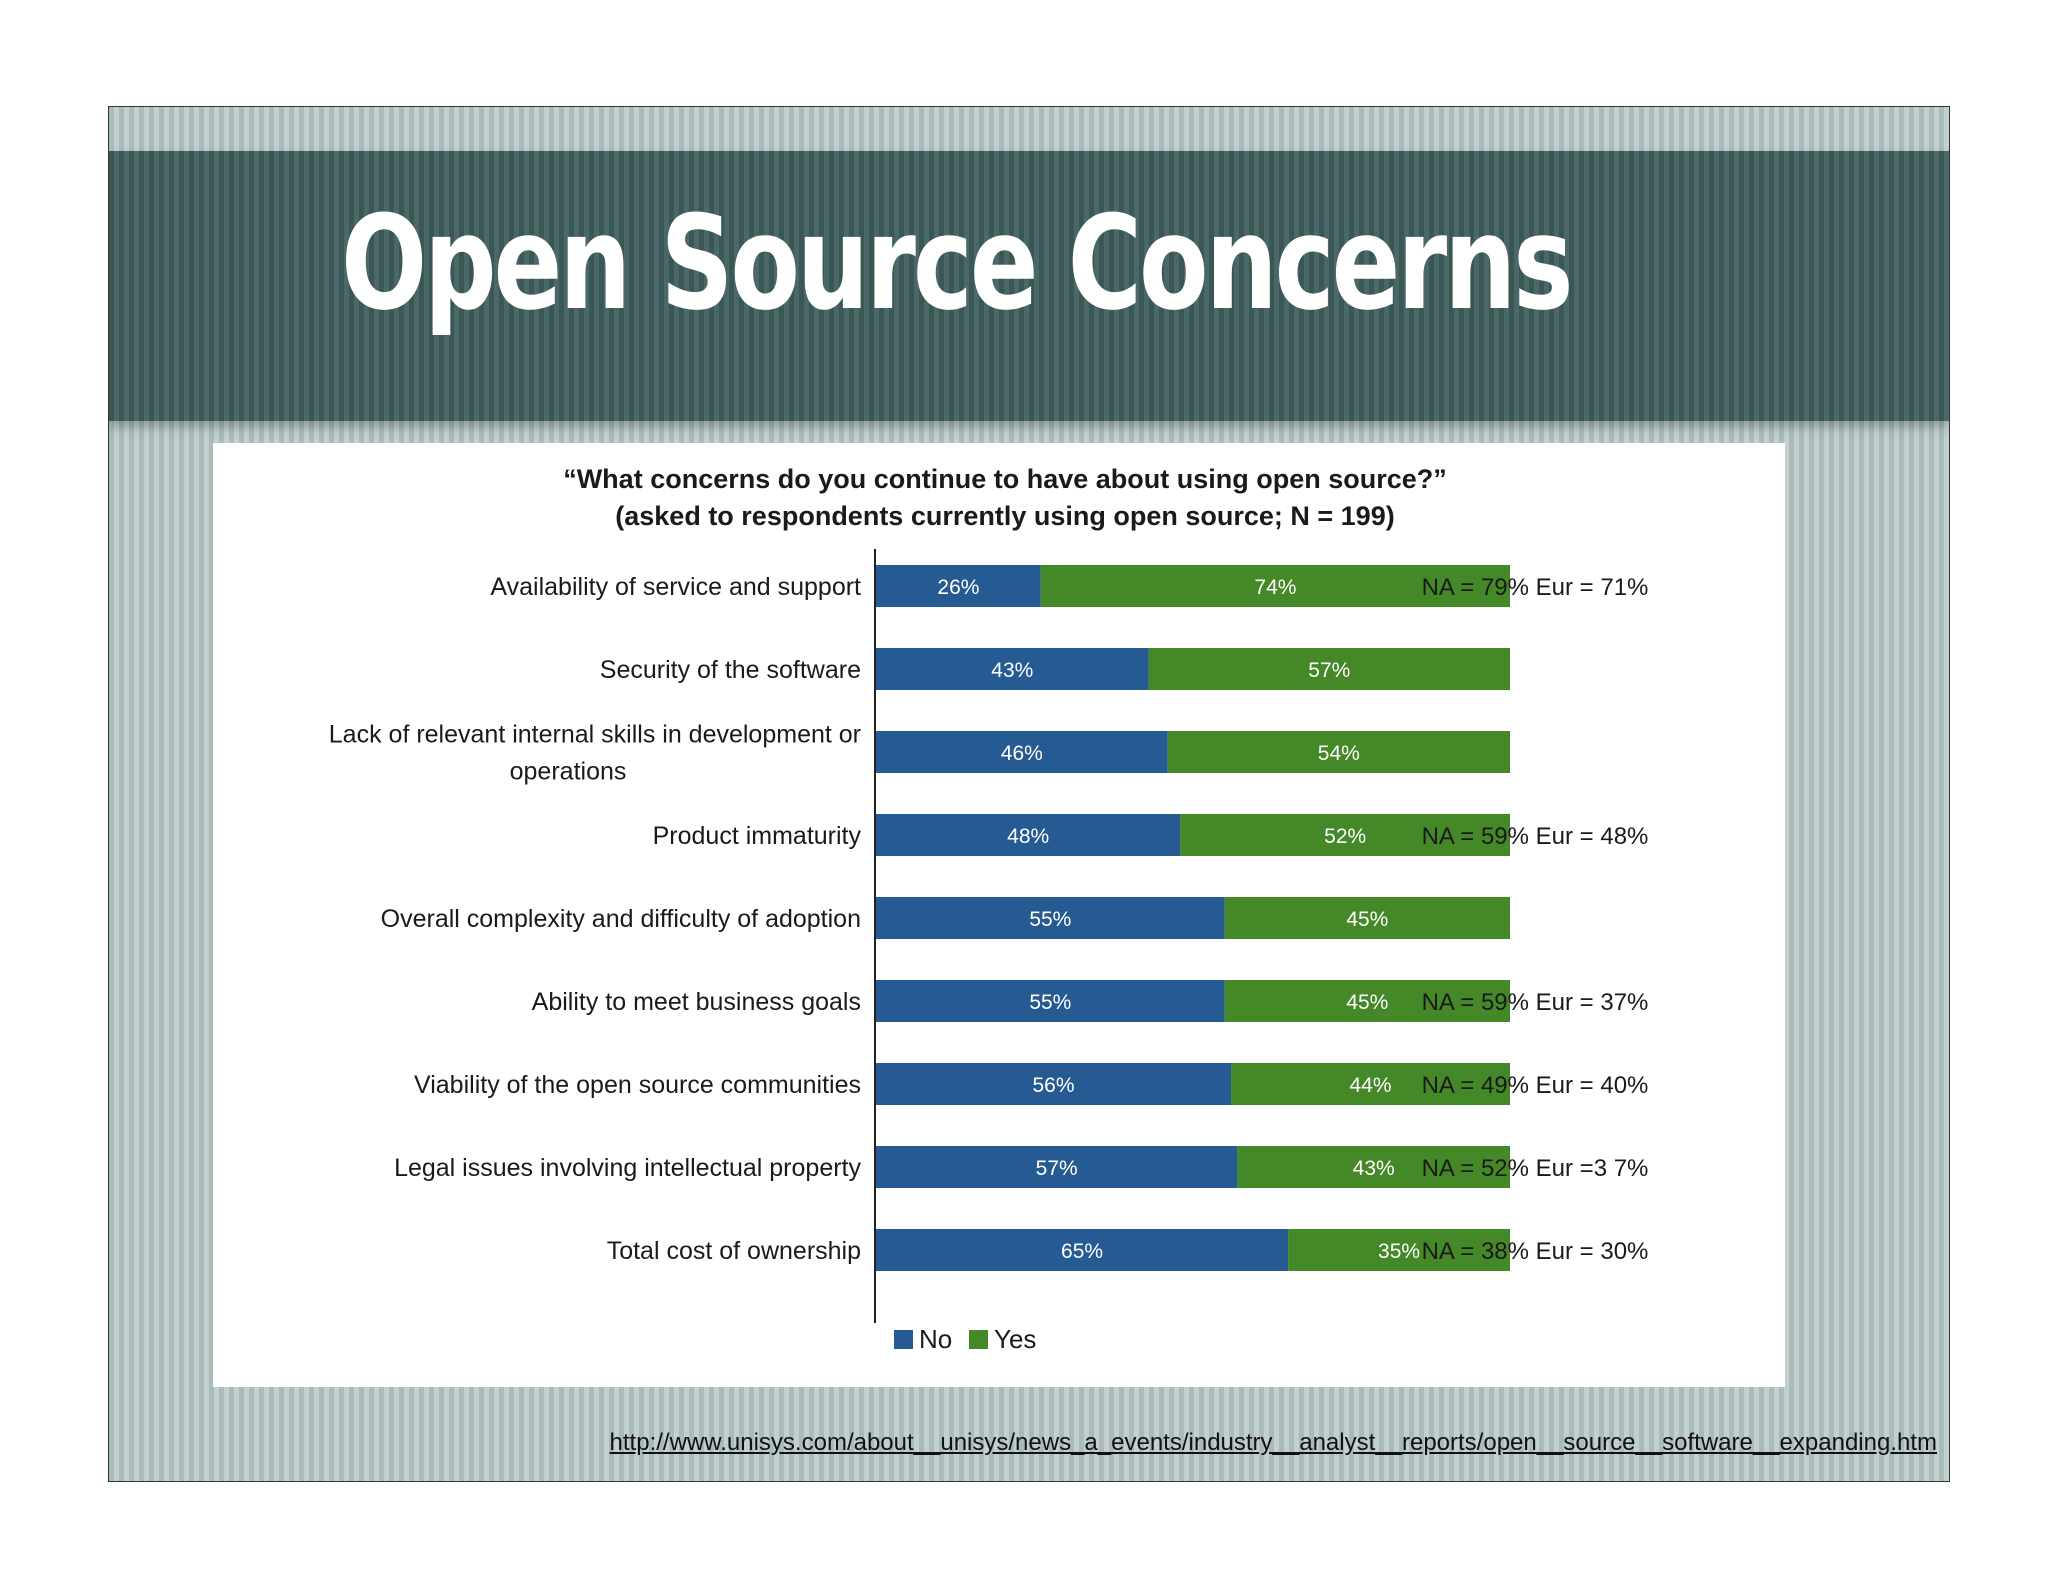 This screenshot has height=1582, width=2048. I want to click on region-annotation: NA = 79% Eur = 71%, so click(1535, 587).